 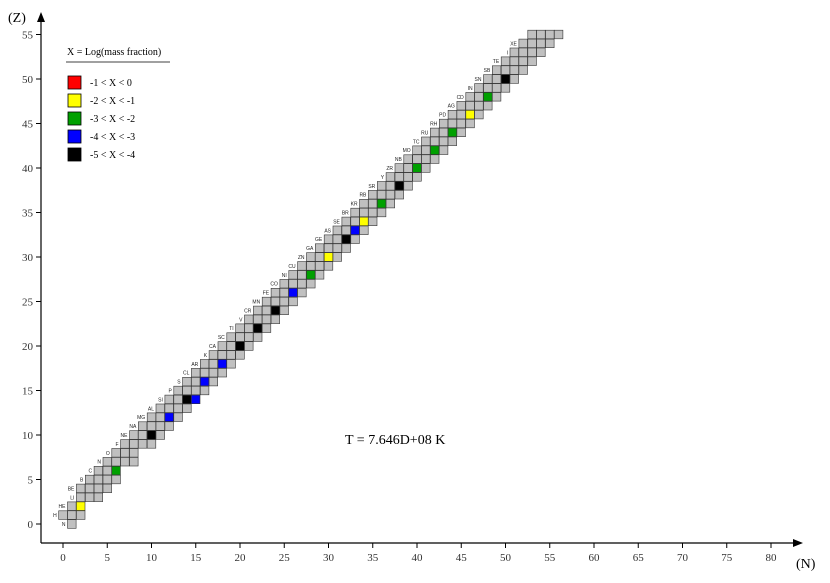 I want to click on legend-swatch, so click(x=74, y=100).